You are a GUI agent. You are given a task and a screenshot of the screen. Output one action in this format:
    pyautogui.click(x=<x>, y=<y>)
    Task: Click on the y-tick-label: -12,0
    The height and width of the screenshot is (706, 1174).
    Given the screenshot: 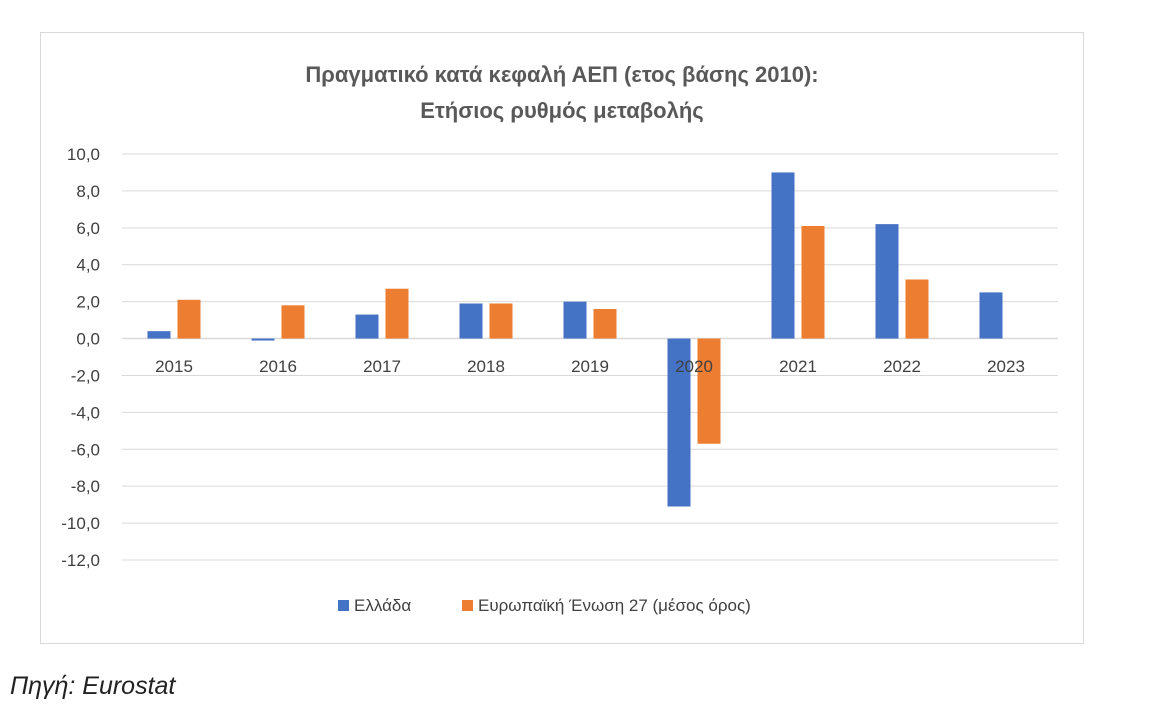 What is the action you would take?
    pyautogui.click(x=80, y=560)
    